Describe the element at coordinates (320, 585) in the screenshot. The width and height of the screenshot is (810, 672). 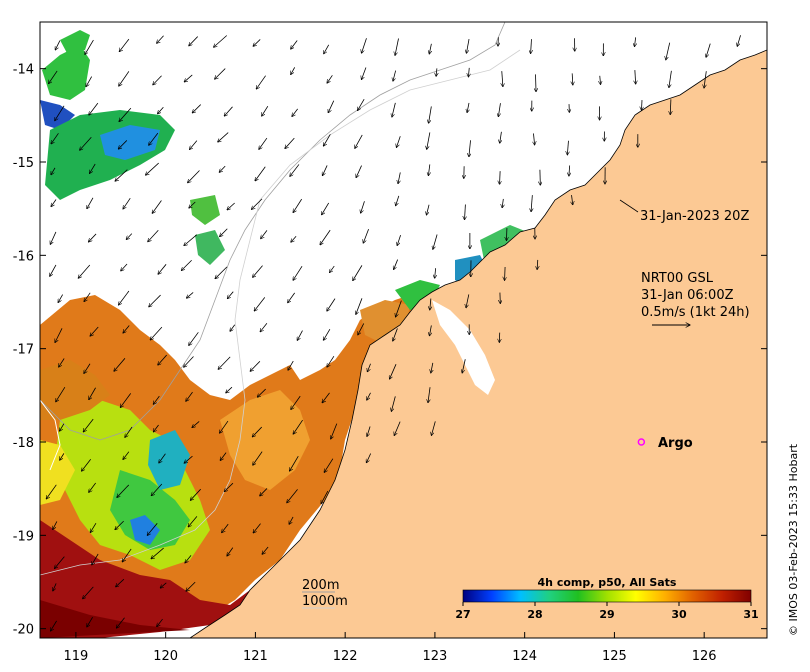
I see `contour-200-label: 200m` at that location.